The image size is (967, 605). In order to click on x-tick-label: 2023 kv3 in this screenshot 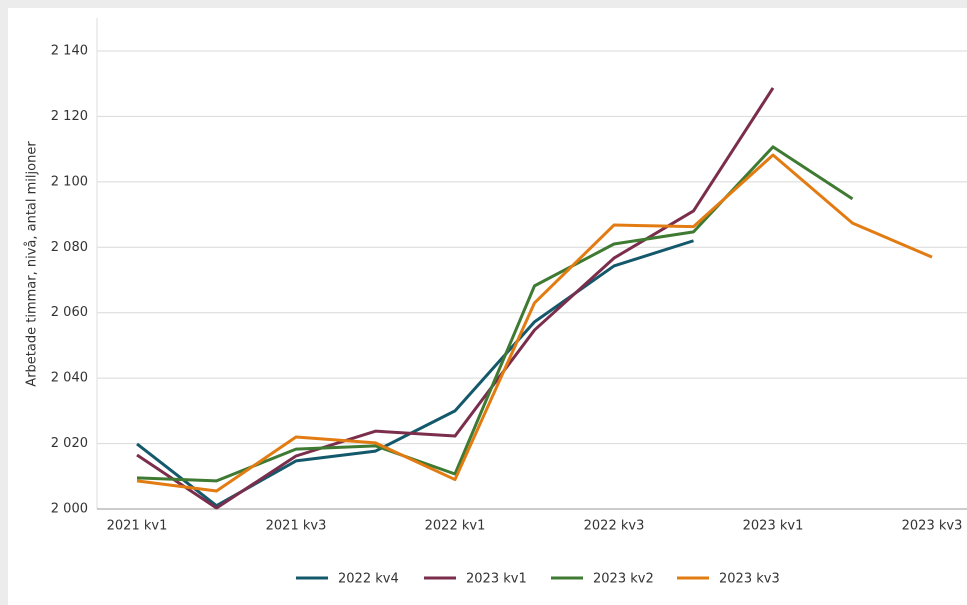, I will do `click(932, 526)`.